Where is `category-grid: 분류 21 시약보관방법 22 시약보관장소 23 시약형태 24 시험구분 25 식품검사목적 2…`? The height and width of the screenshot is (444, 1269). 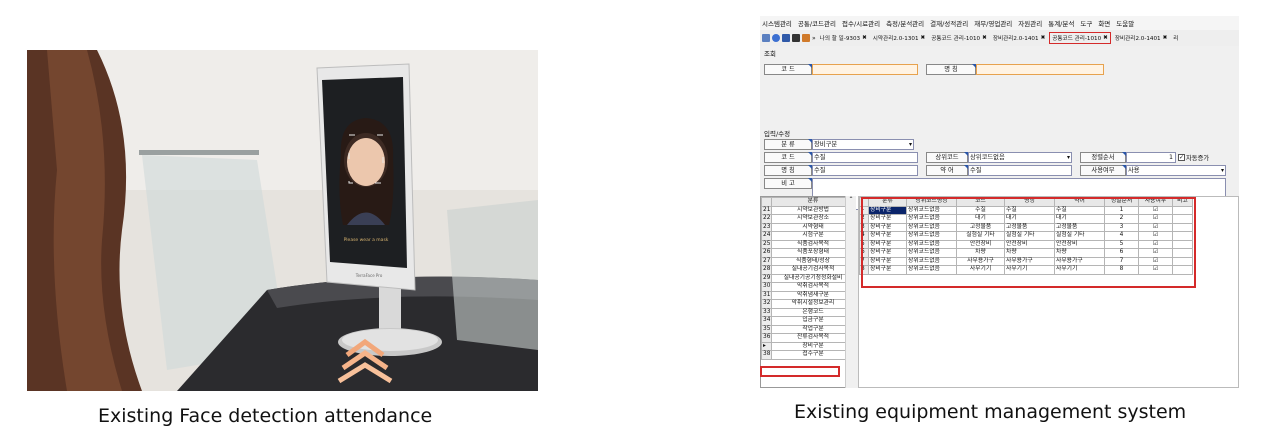
category-grid: 분류 21 시약보관방법 22 시약보관장소 23 시약형태 24 시험구분 25 식품검사목적 2… is located at coordinates (808, 292).